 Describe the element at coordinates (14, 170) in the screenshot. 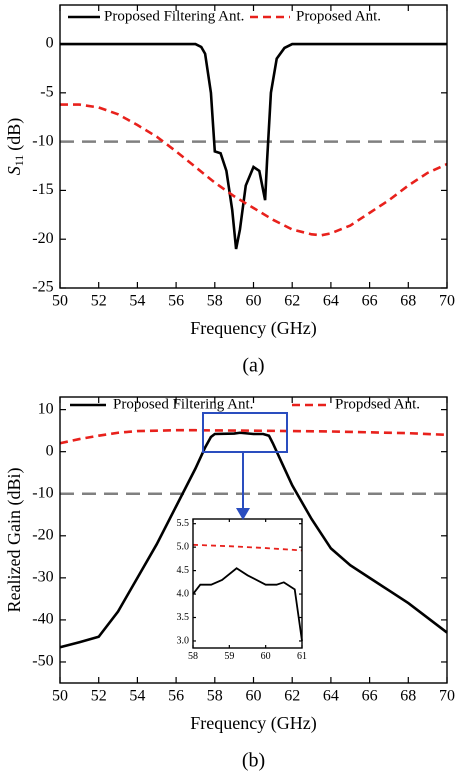

I see `y-axis-label-symbol: S` at that location.